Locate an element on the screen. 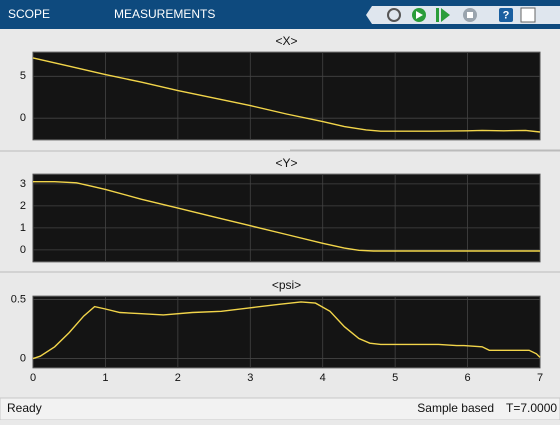  status-state: Ready is located at coordinates (24, 408).